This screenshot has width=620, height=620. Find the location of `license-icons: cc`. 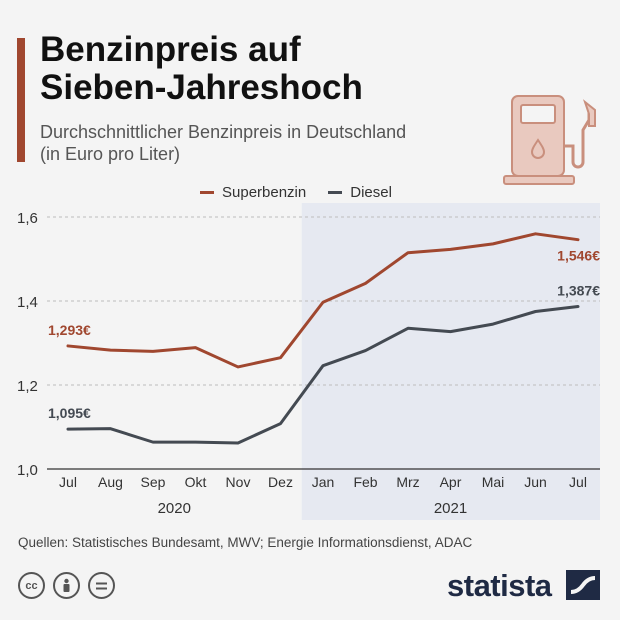

license-icons: cc is located at coordinates (66, 585).